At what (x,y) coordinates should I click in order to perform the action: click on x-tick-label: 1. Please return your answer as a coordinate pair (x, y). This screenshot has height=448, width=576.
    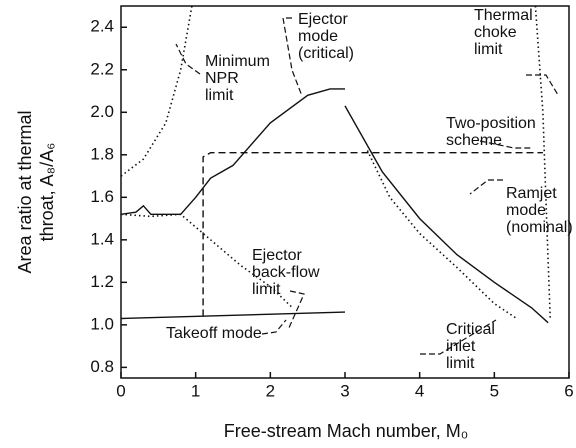
    Looking at the image, I should click on (195, 390).